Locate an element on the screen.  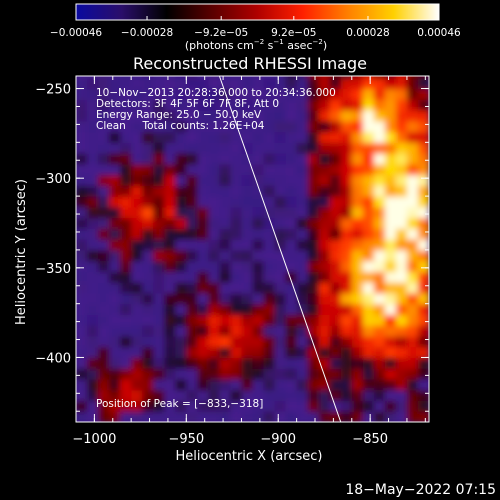
x-tick-label: −900 is located at coordinates (278, 439).